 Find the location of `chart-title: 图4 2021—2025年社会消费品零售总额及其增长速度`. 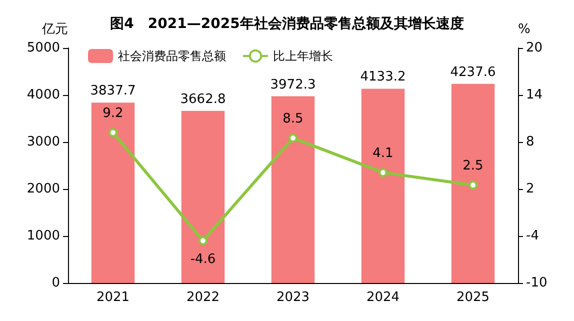

chart-title: 图4 2021—2025年社会消费品零售总额及其增长速度 is located at coordinates (287, 23).